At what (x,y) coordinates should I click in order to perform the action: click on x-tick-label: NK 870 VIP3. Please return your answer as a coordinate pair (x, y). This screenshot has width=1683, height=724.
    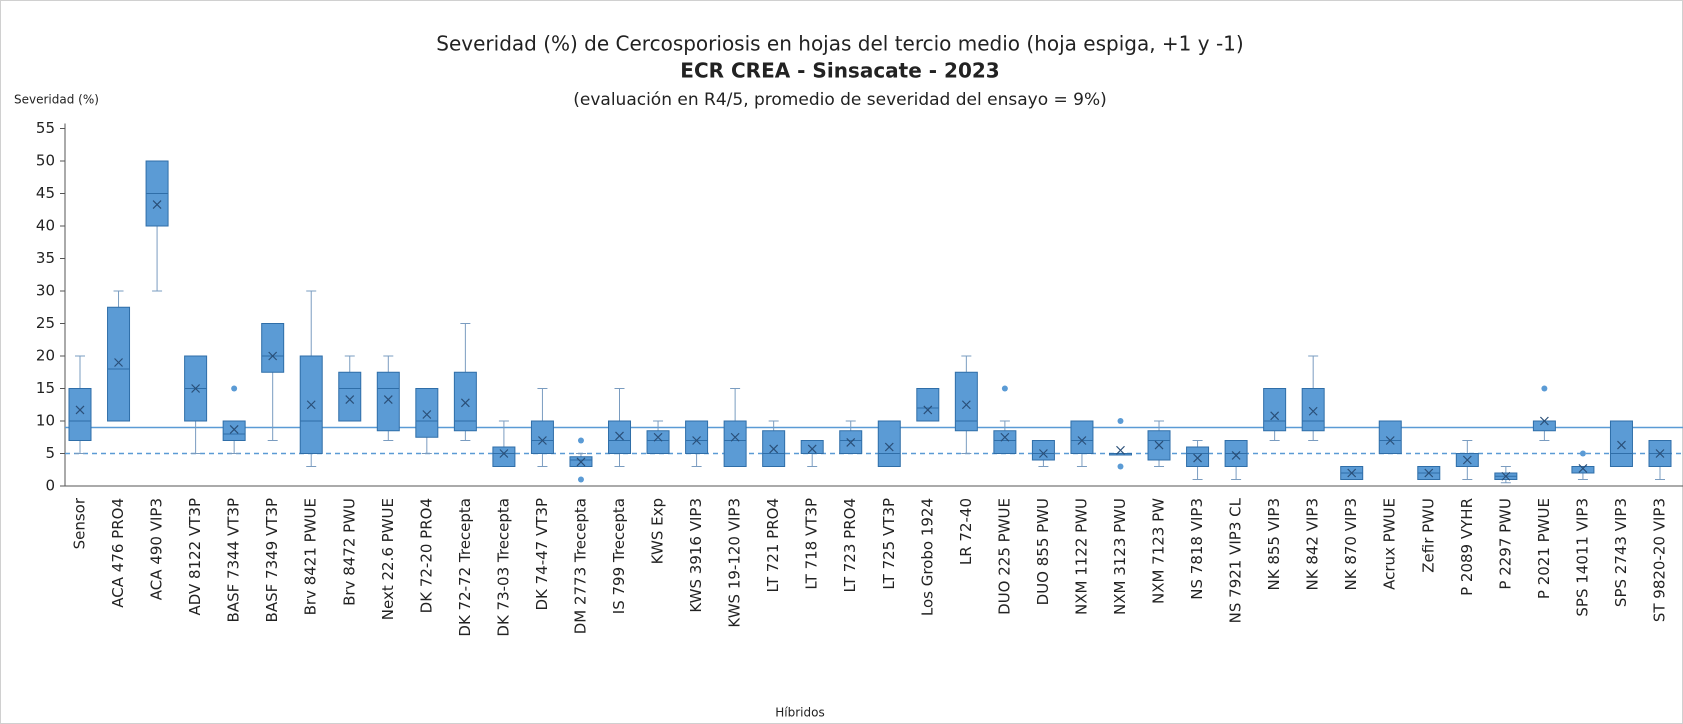
    Looking at the image, I should click on (1351, 544).